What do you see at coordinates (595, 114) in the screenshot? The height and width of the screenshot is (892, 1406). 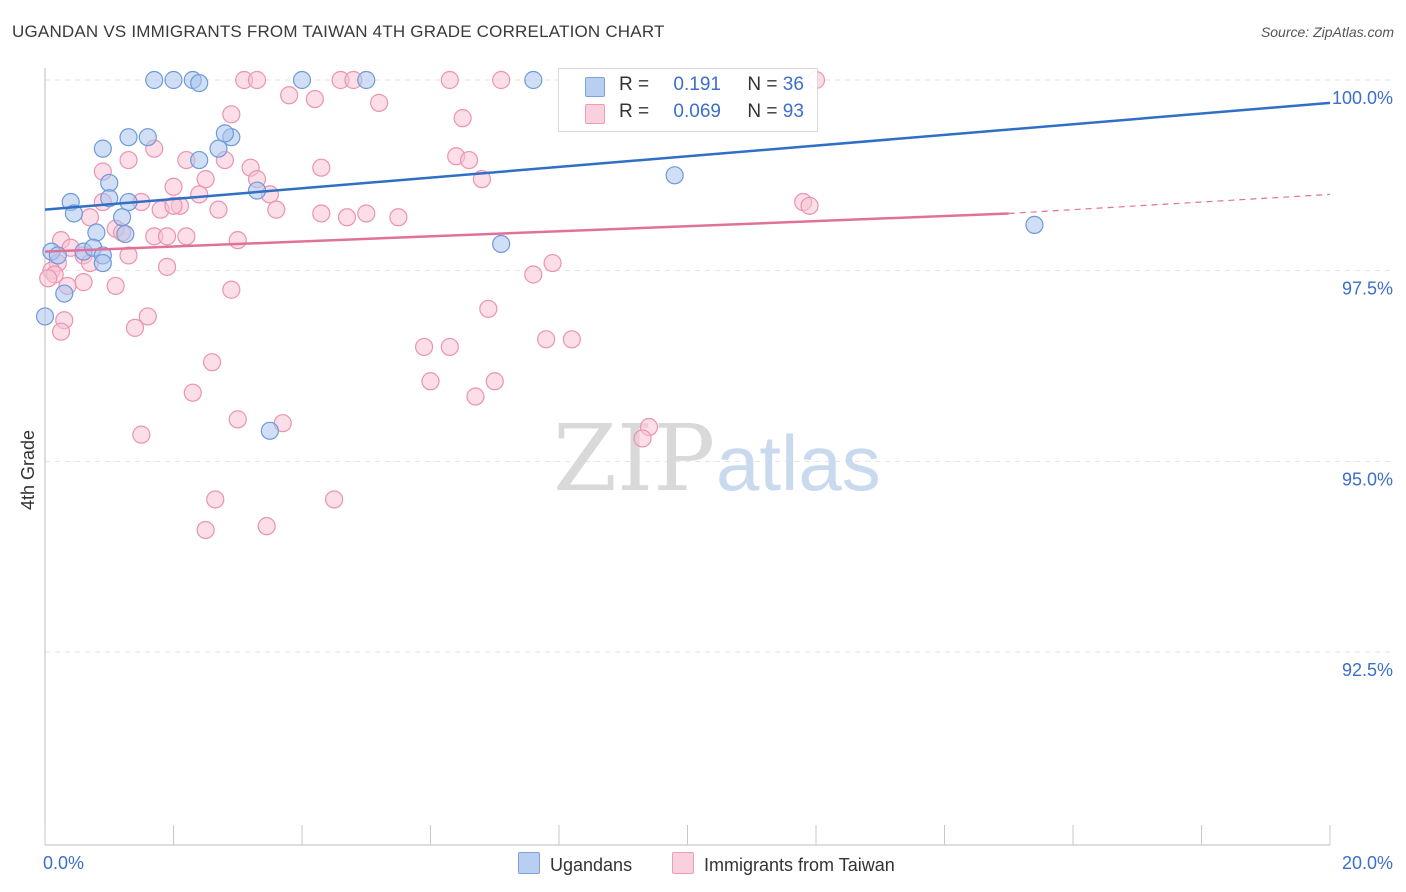 I see `legend-swatch-taiwan` at bounding box center [595, 114].